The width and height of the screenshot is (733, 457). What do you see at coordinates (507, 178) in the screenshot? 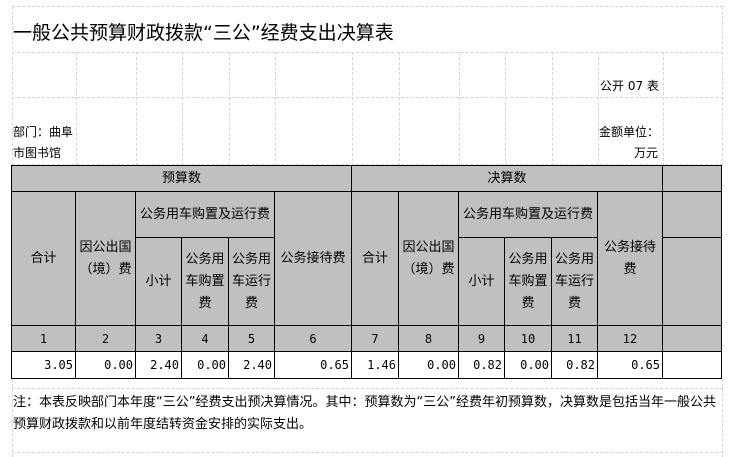
I see `header-final: 决算数` at bounding box center [507, 178].